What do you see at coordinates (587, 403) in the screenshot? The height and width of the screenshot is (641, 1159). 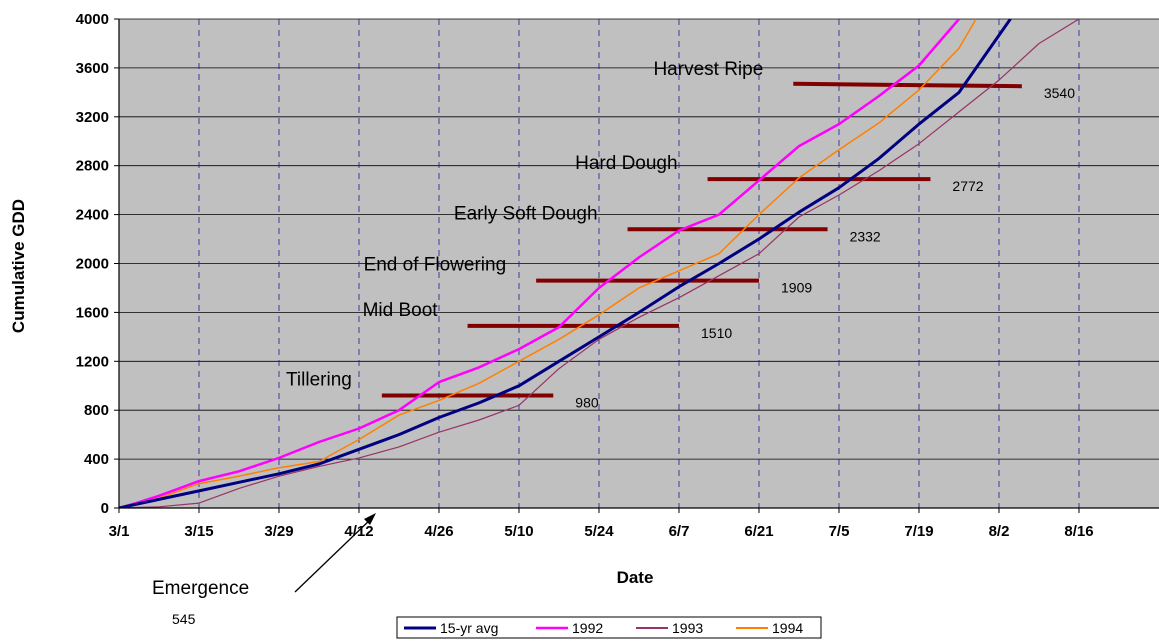 I see `stage-gdd-label: 980` at bounding box center [587, 403].